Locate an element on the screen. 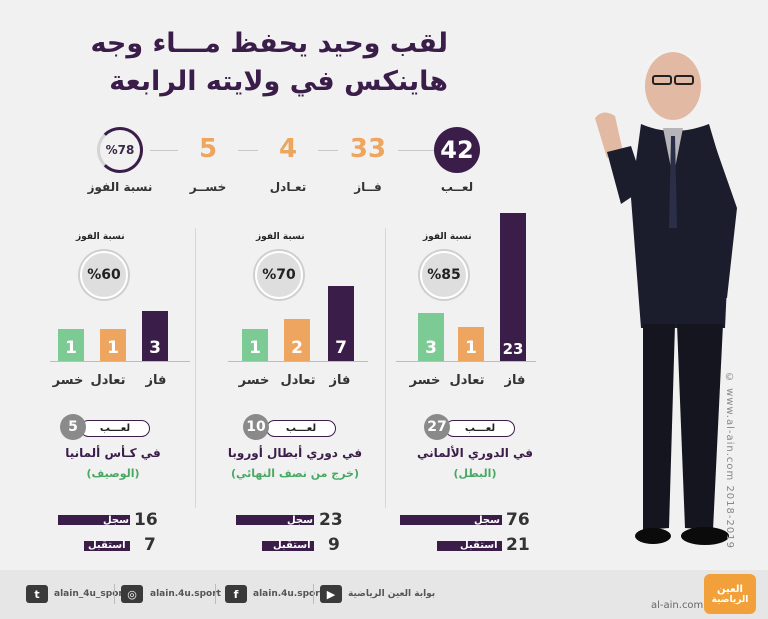  twitter-icon: t is located at coordinates (37, 594).